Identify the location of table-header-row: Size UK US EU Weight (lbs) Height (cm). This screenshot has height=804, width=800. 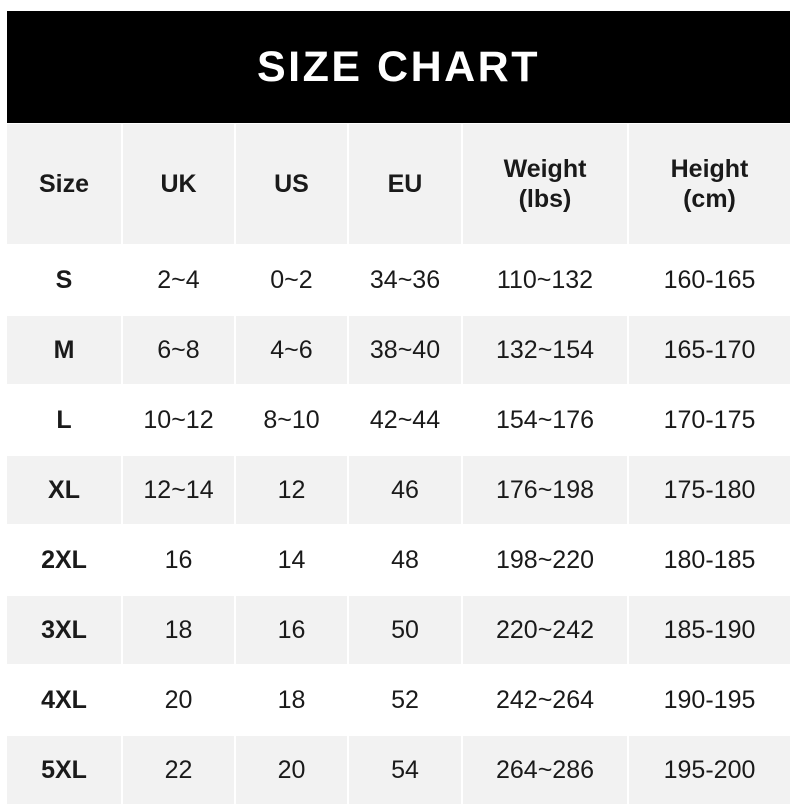
(398, 185).